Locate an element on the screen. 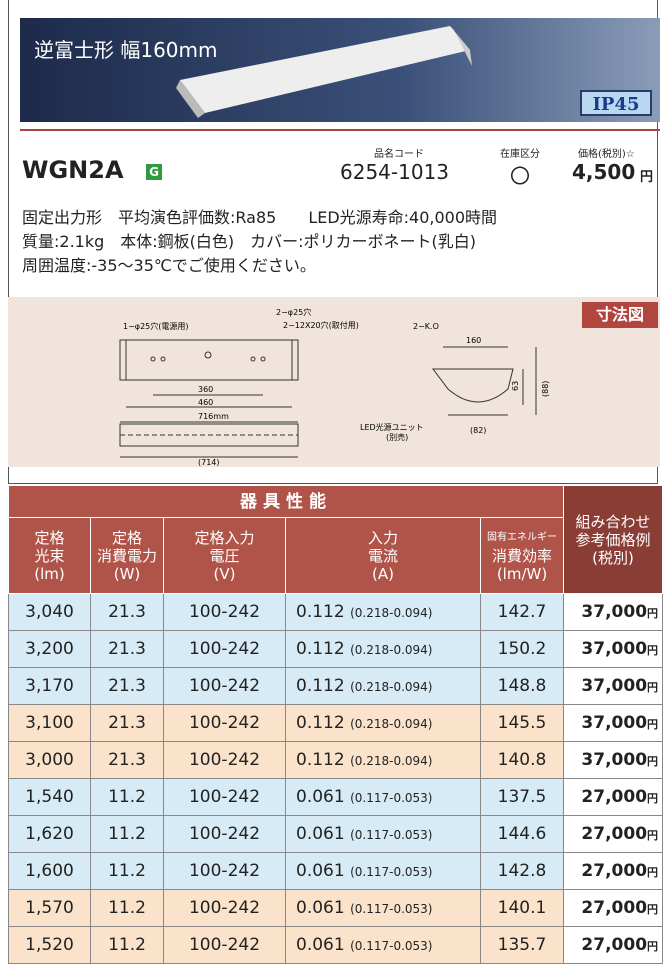 This screenshot has width=666, height=972. cell: 140.1 is located at coordinates (522, 908).